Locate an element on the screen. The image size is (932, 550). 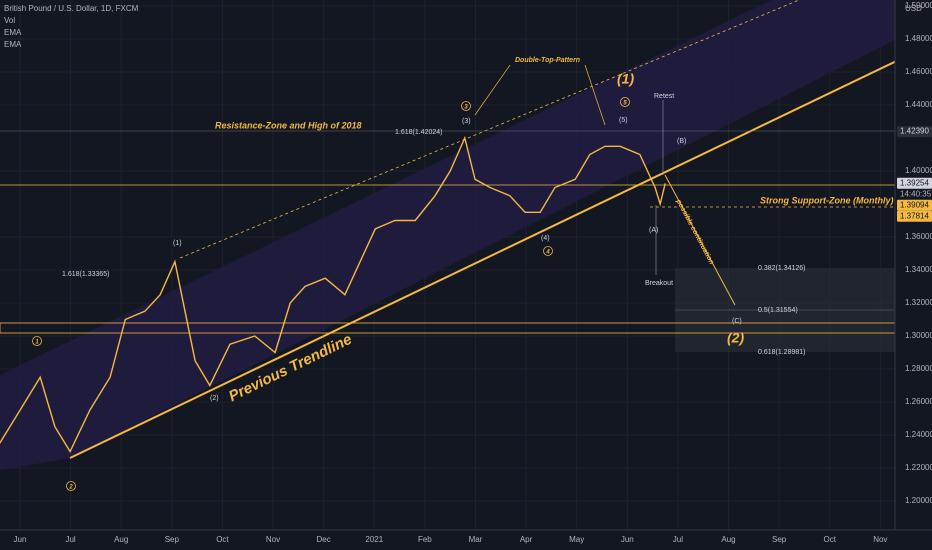
wave-label: (5) is located at coordinates (623, 120).